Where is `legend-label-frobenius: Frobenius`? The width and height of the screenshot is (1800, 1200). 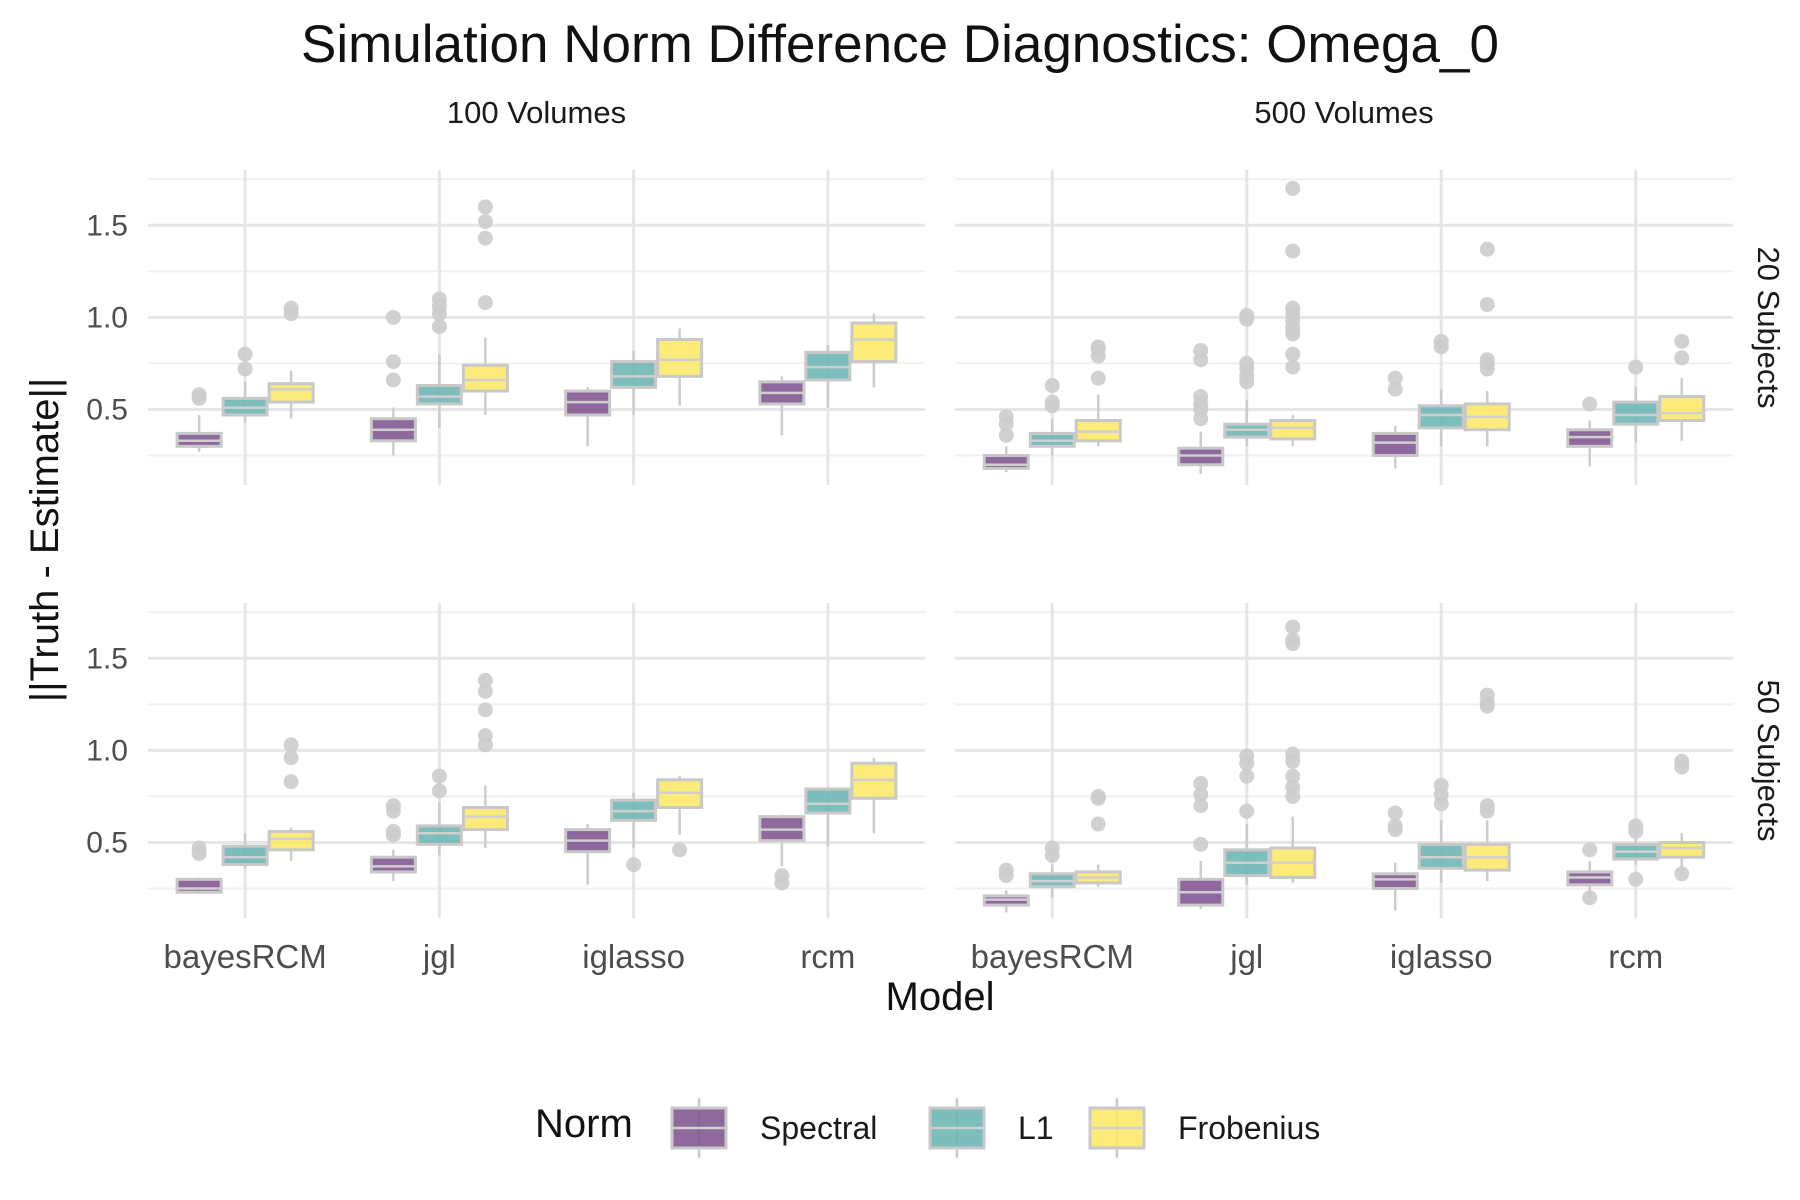 legend-label-frobenius: Frobenius is located at coordinates (1249, 1128).